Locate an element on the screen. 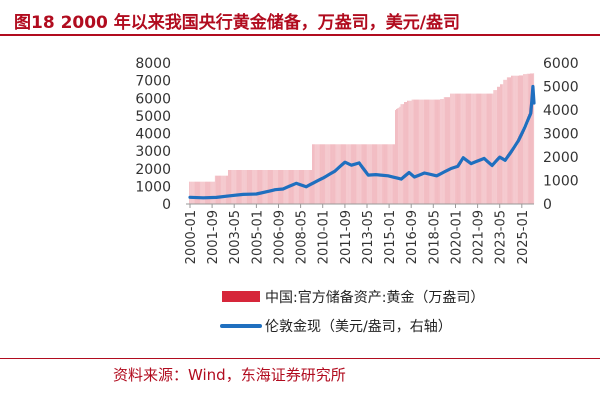  y-left-tick-label: 4000 is located at coordinates (153, 135).